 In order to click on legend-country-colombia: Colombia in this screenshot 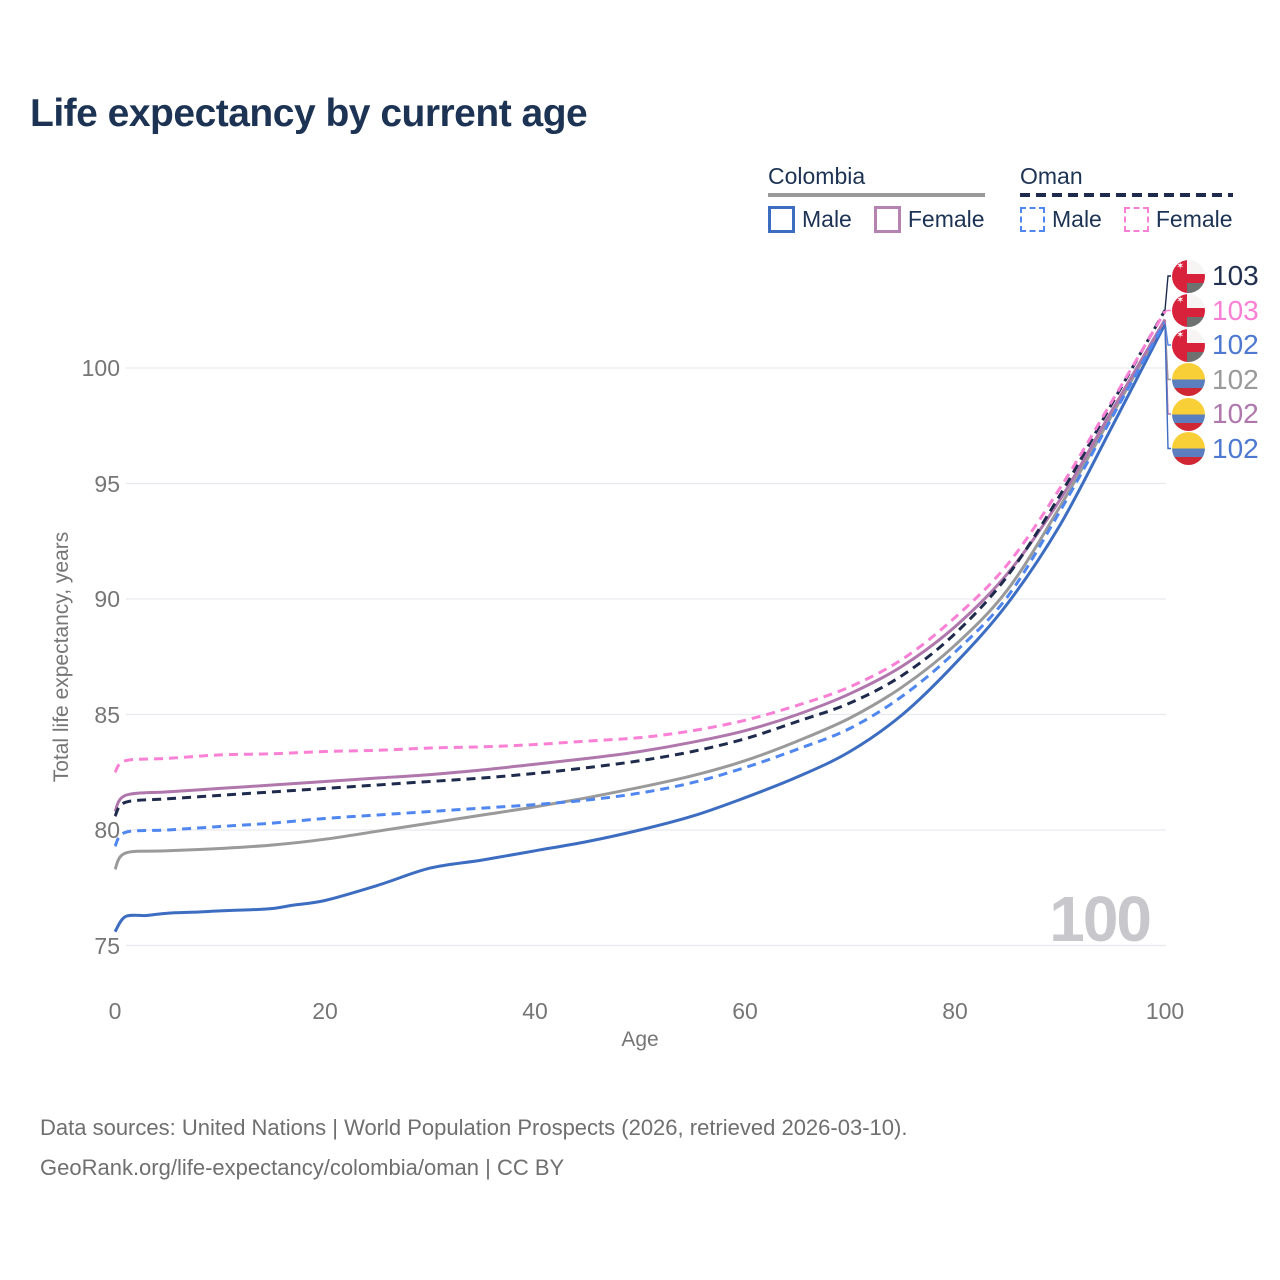, I will do `click(817, 176)`.